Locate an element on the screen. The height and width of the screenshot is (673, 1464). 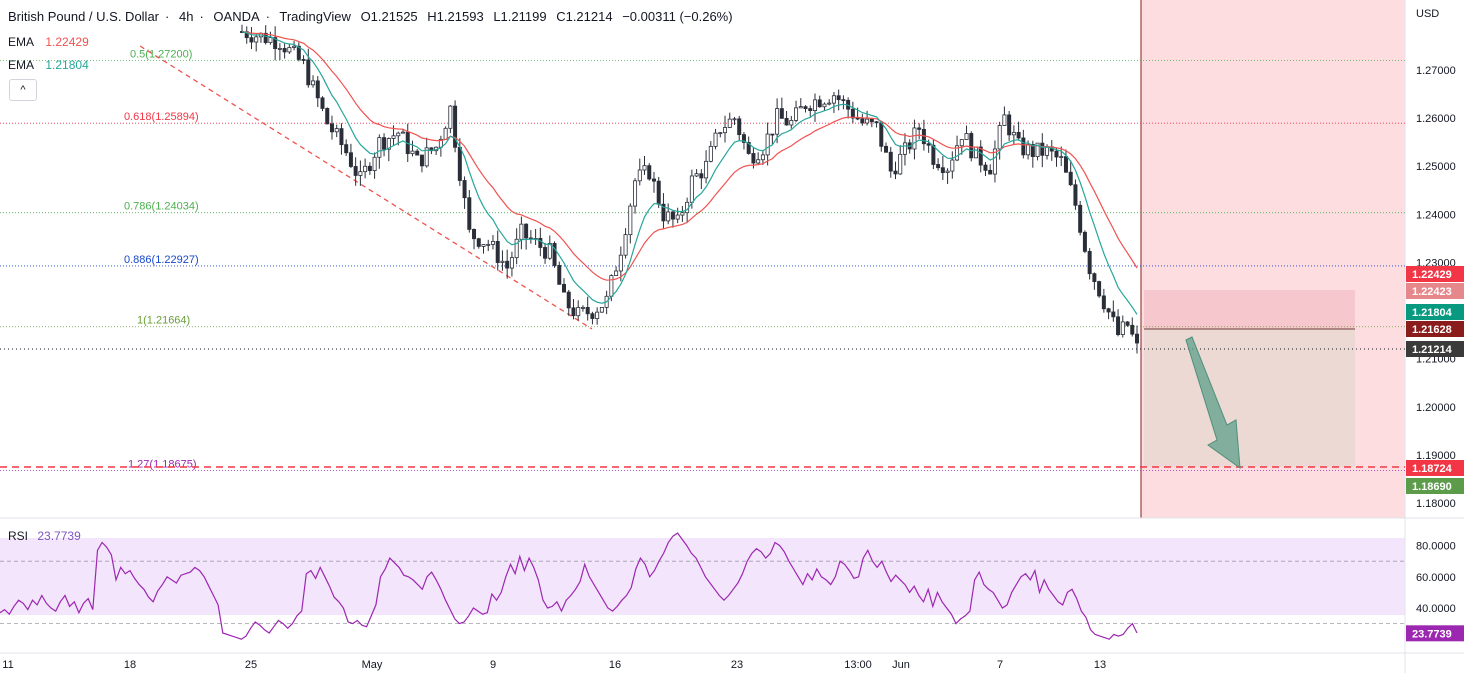
price-tag-label: 1.22423 is located at coordinates (1432, 292).